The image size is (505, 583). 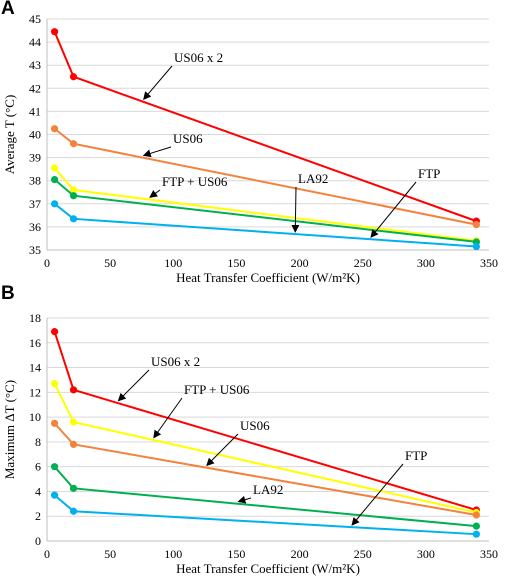 I want to click on chart-a-annotation-ftp-us06: FTP + US06, so click(x=195, y=181).